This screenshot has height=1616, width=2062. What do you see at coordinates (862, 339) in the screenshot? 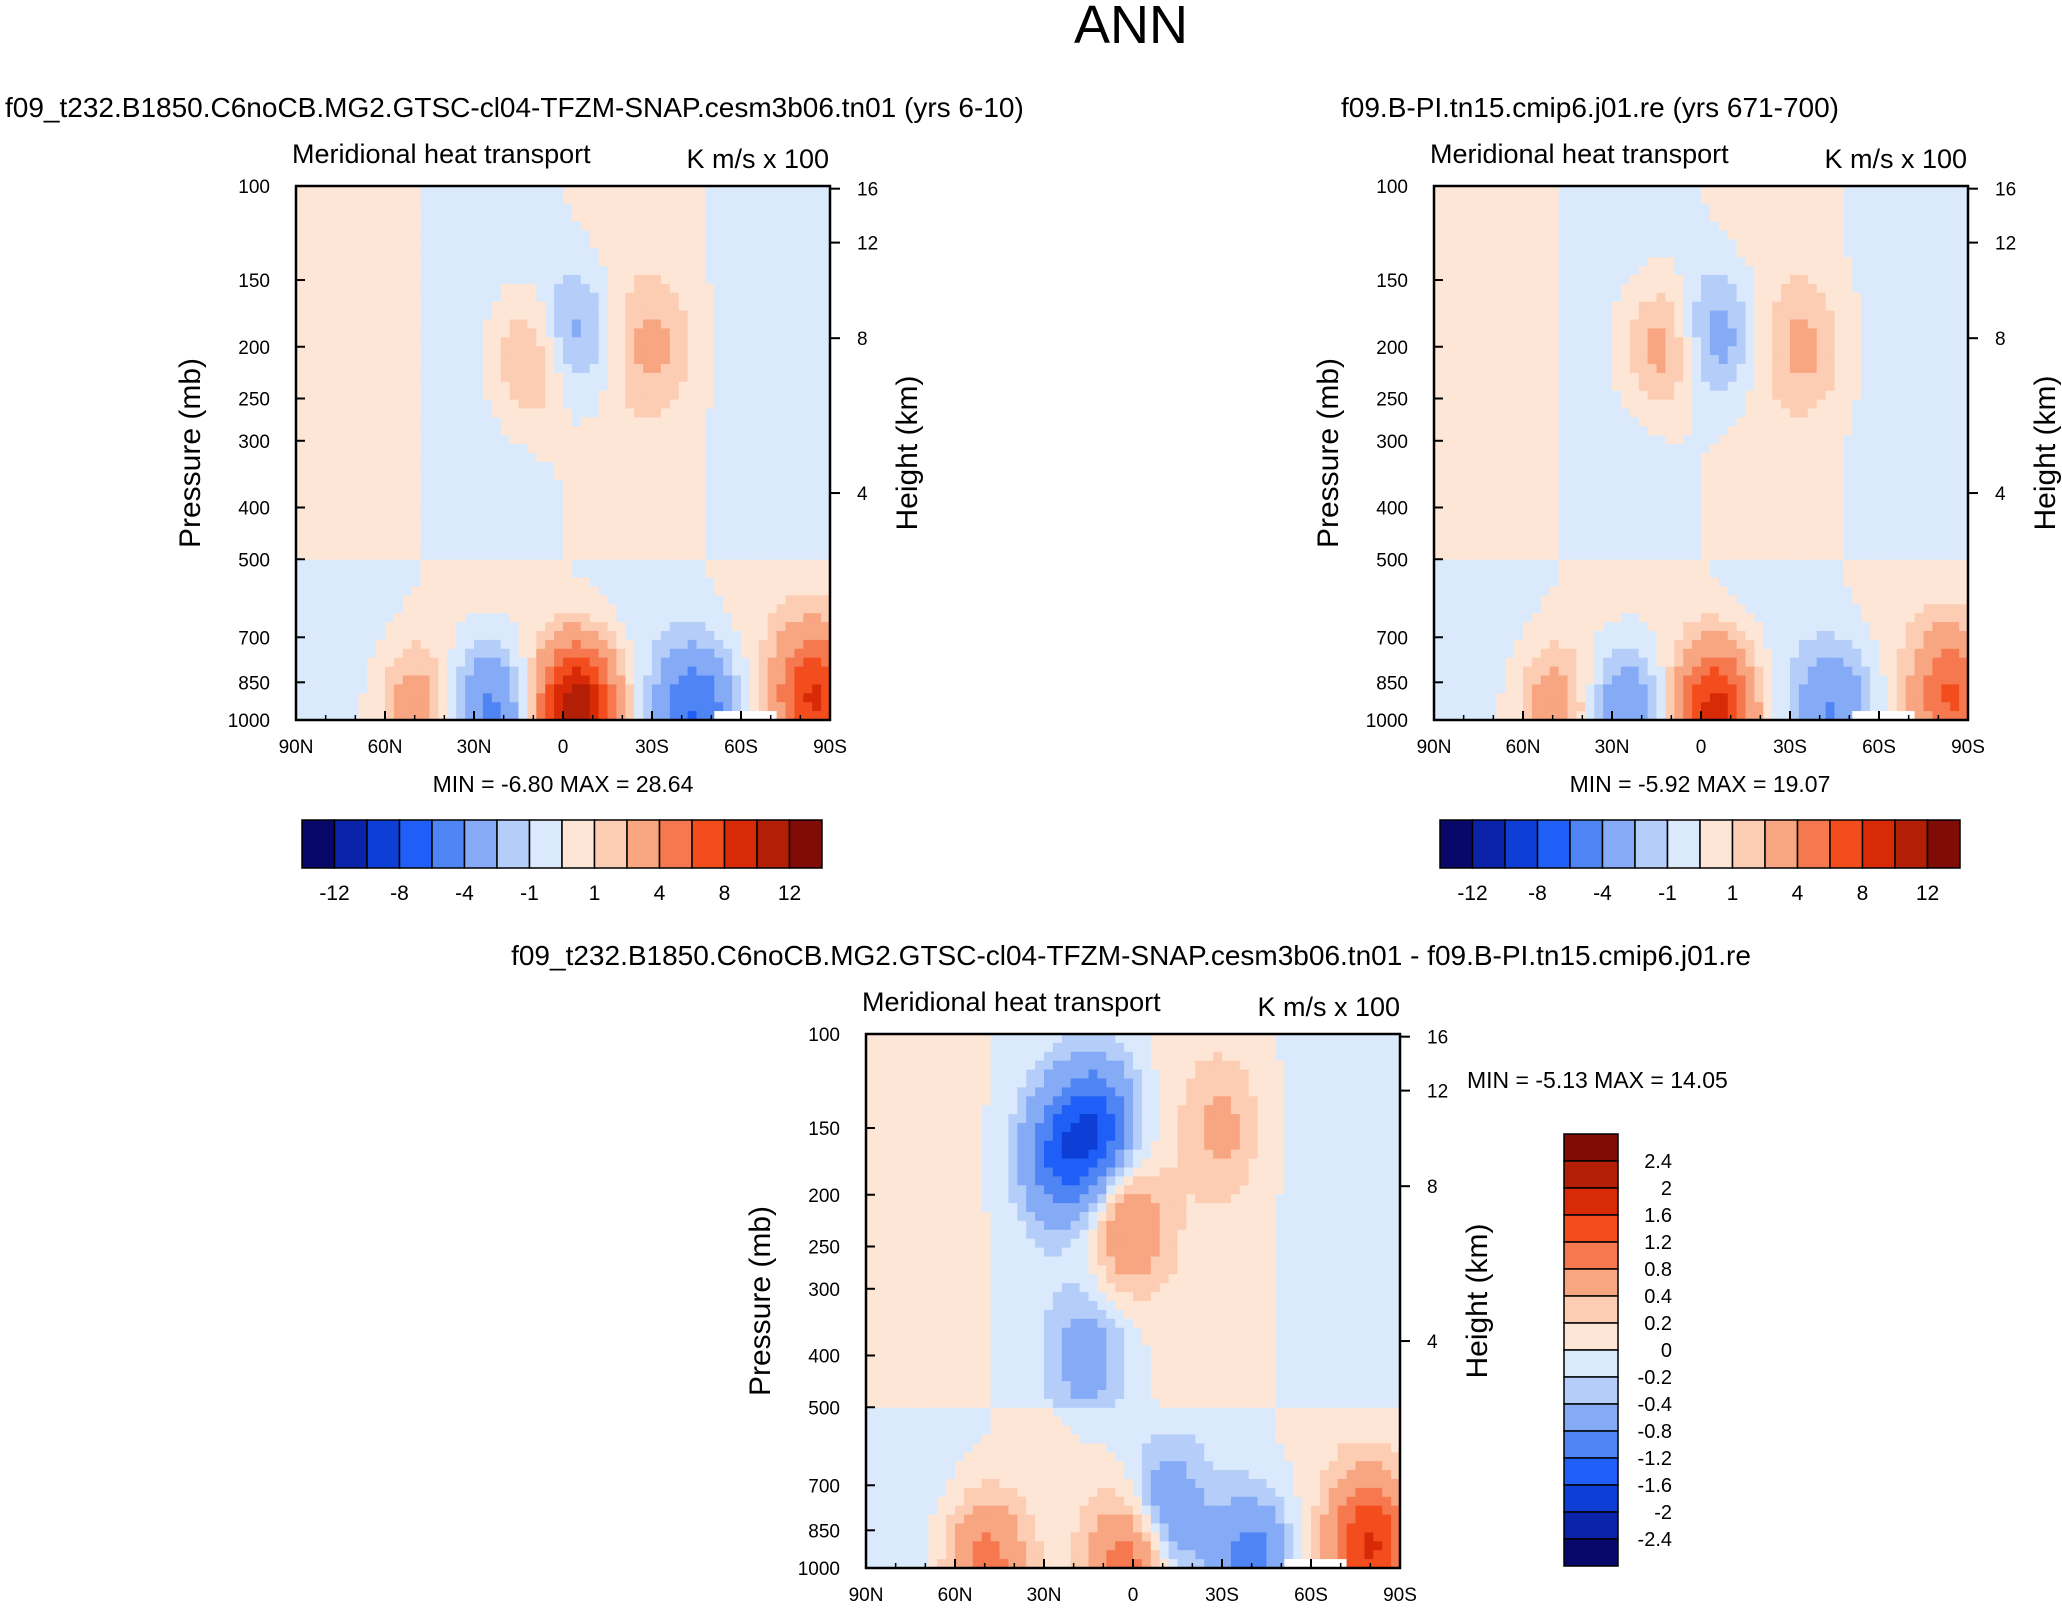
I see `height-tick-label: 8` at bounding box center [862, 339].